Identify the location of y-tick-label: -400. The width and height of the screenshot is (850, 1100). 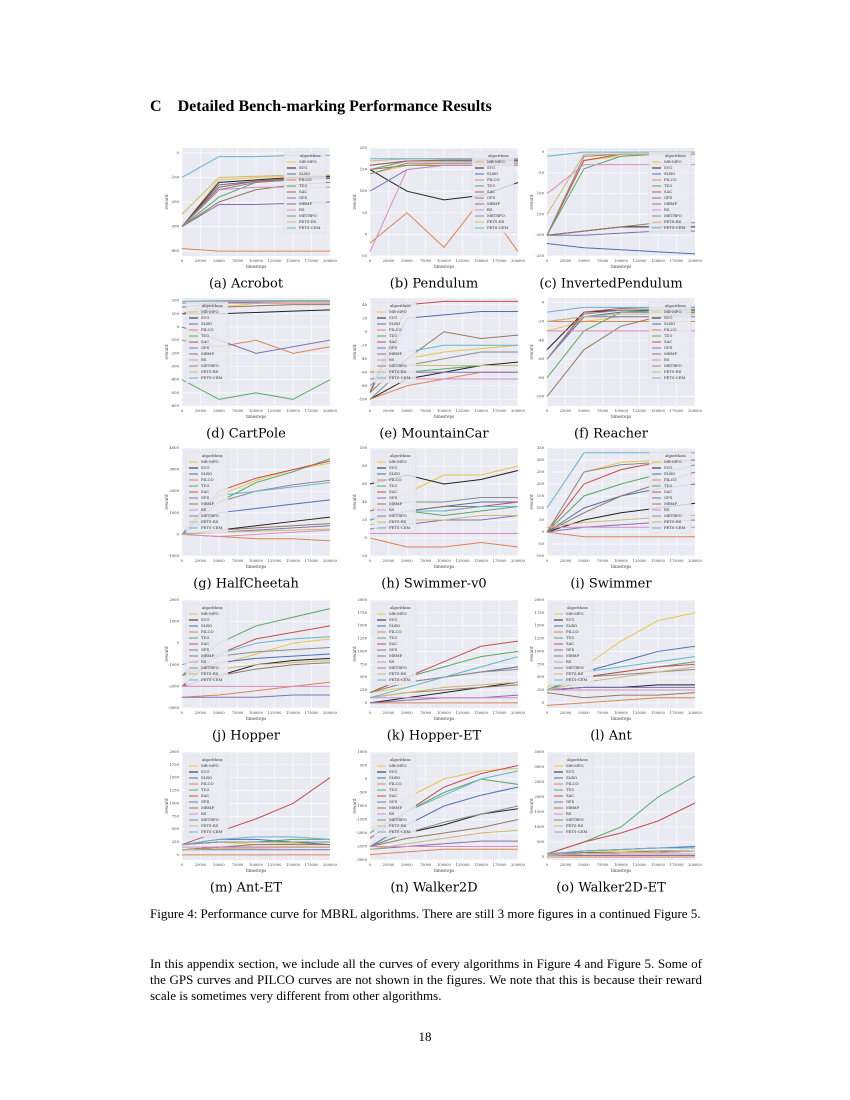
(174, 250).